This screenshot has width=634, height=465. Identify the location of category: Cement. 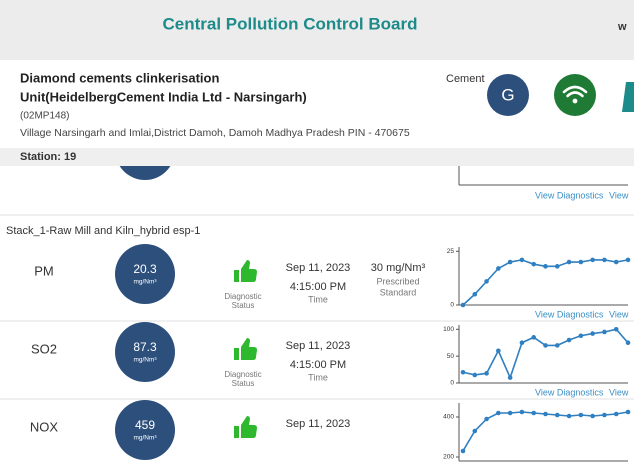
(465, 79).